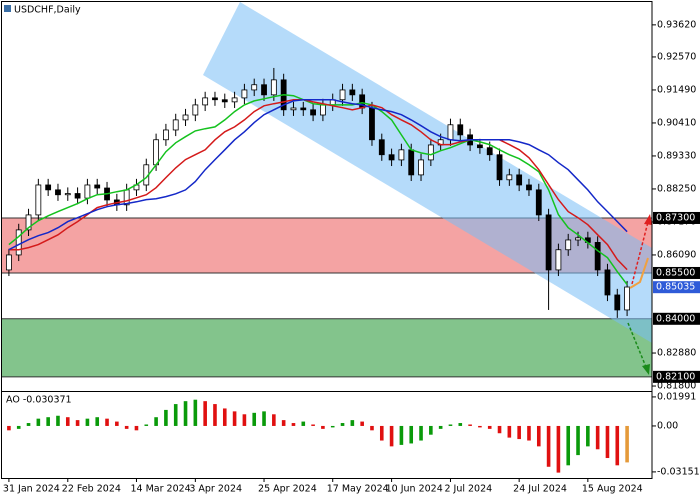 The image size is (700, 500). What do you see at coordinates (676, 188) in the screenshot?
I see `y-tick-label: 0.88250` at bounding box center [676, 188].